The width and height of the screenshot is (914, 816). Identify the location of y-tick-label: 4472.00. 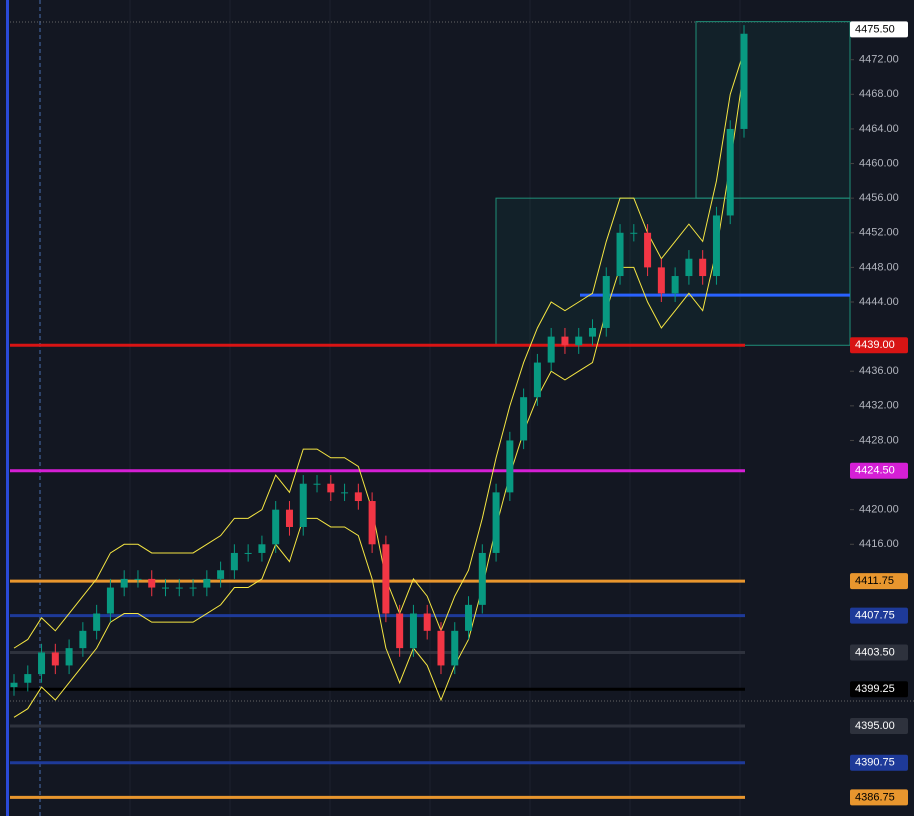
(879, 60).